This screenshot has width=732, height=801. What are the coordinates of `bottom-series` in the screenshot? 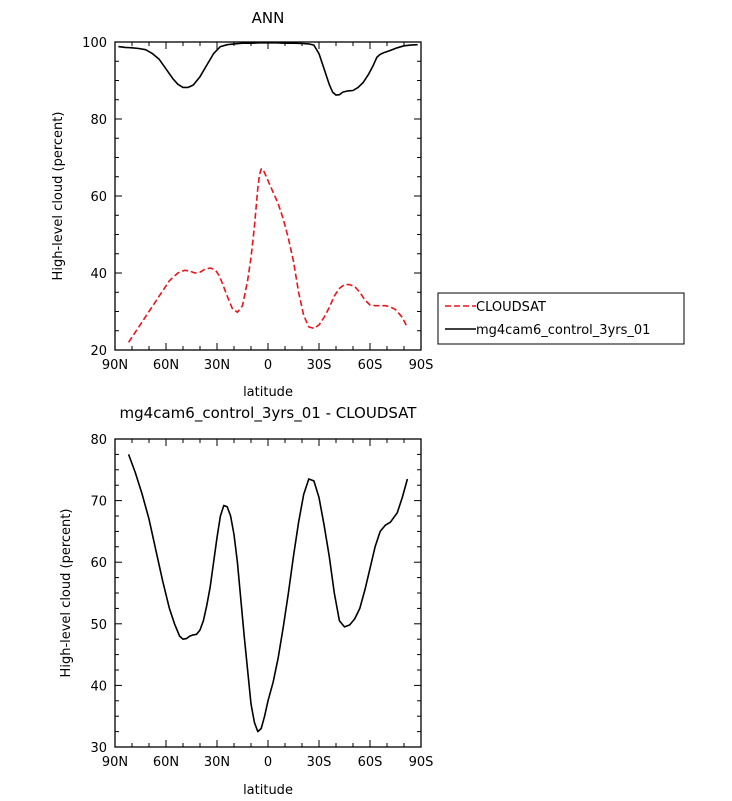 It's located at (268, 593).